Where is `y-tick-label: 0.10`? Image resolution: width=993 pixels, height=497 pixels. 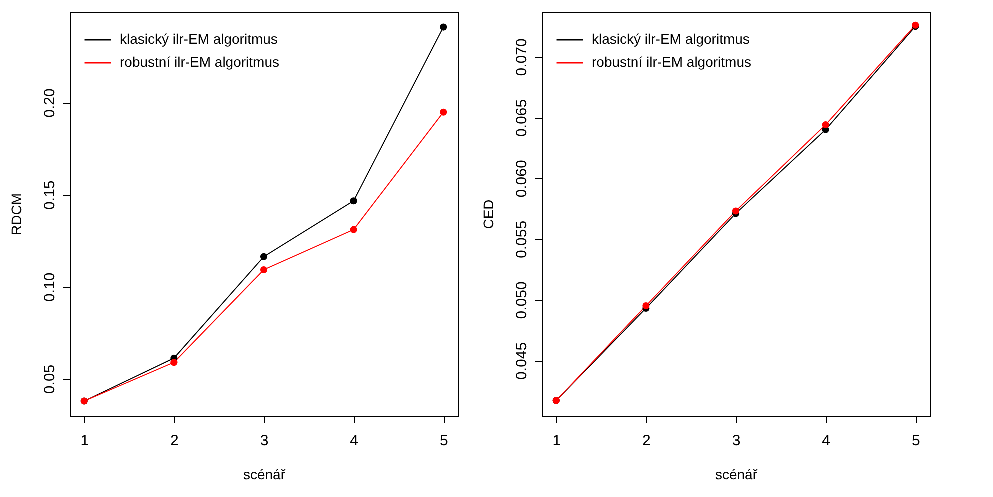
y-tick-label: 0.10 is located at coordinates (50, 287).